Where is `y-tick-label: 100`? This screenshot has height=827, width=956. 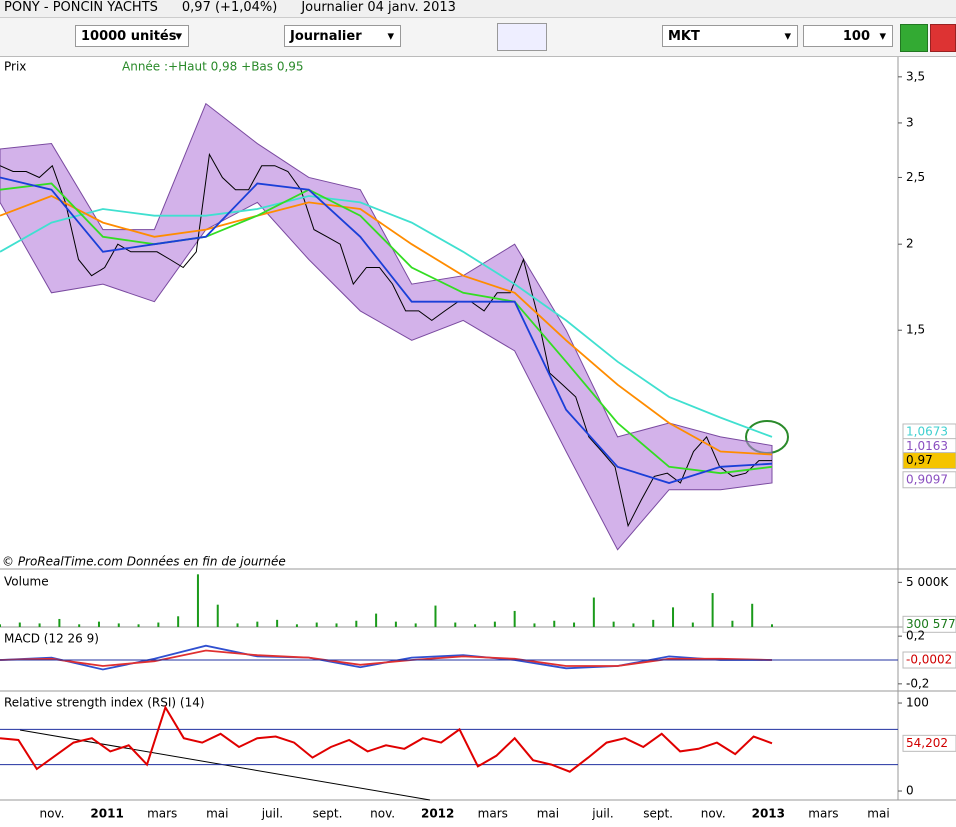 y-tick-label: 100 is located at coordinates (917, 703).